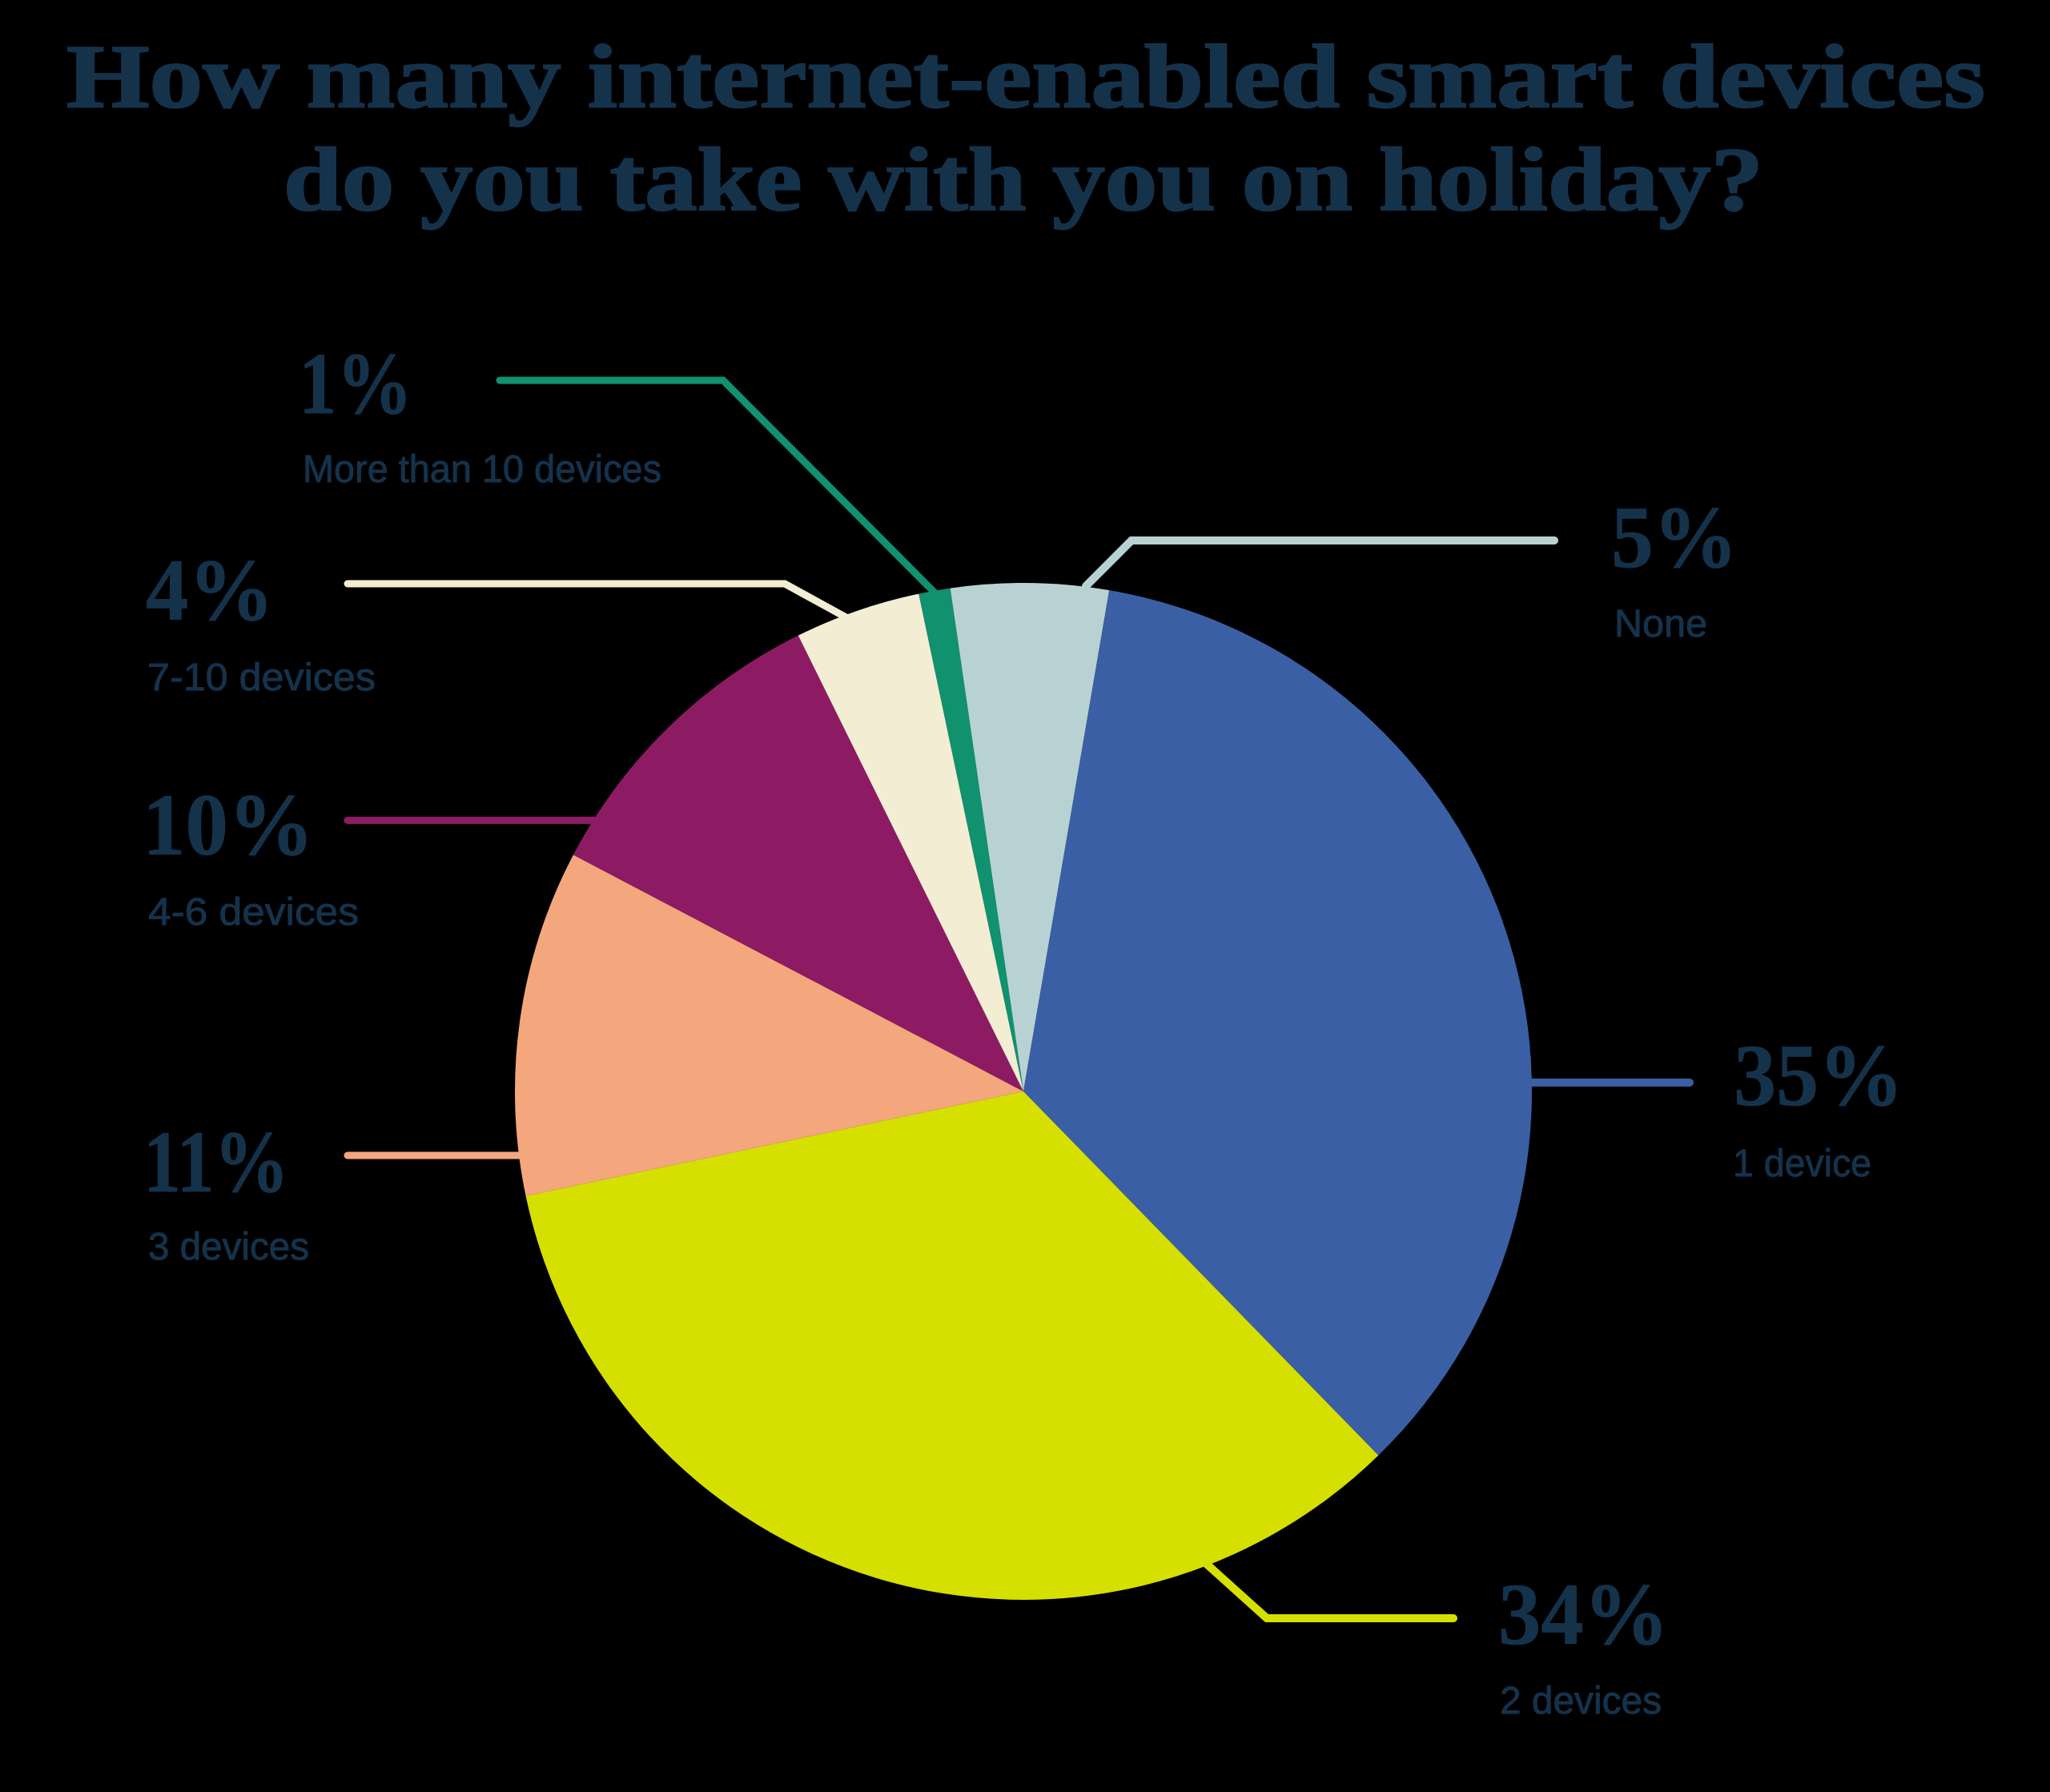 This screenshot has height=1792, width=2050. What do you see at coordinates (216, 1162) in the screenshot?
I see `svg-text: 11%` at bounding box center [216, 1162].